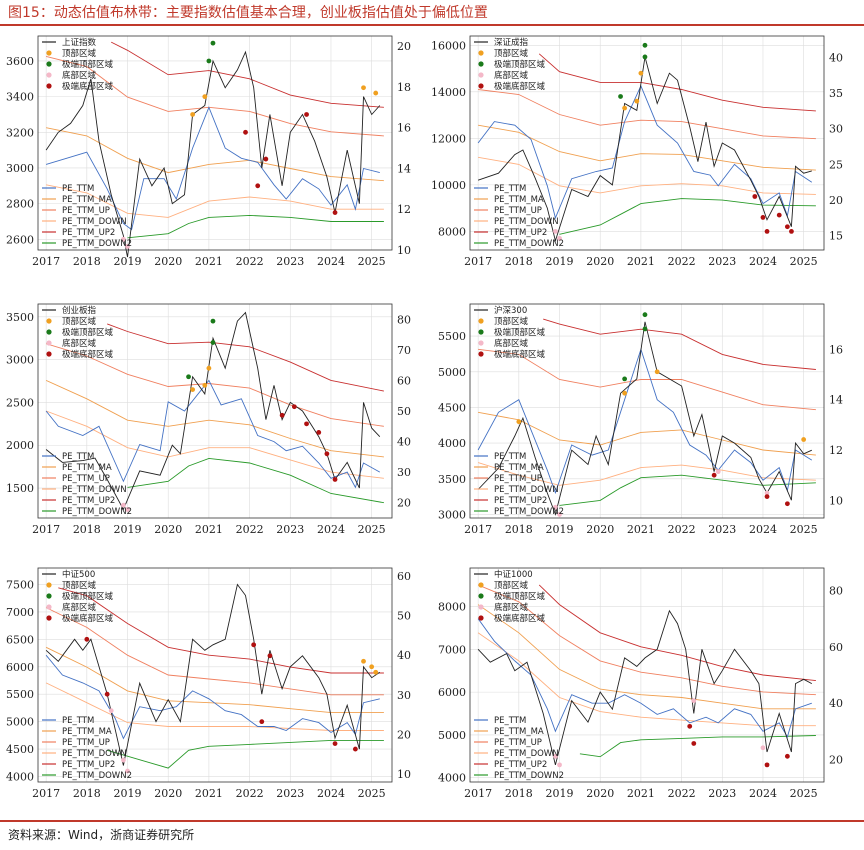  I want to click on legend-label: PE_TTM_MA, so click(519, 468).